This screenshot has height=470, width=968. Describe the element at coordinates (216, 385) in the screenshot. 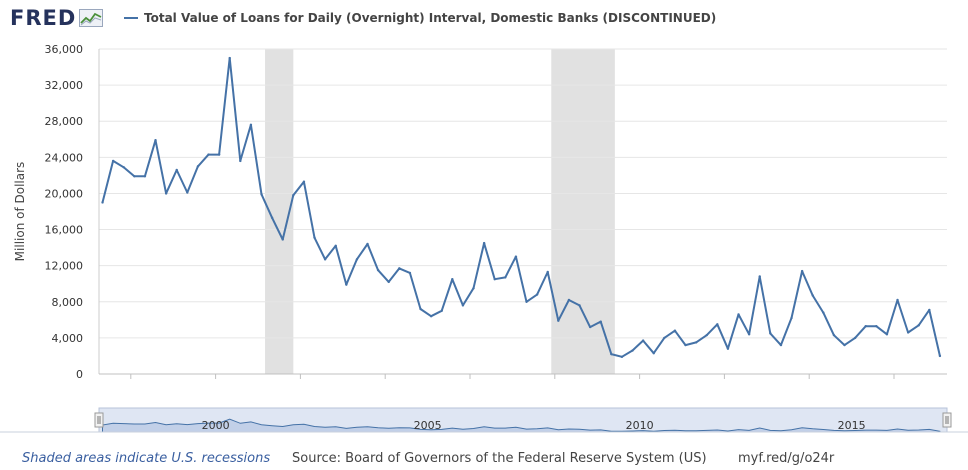

I see `x-tick-label: 2000` at that location.